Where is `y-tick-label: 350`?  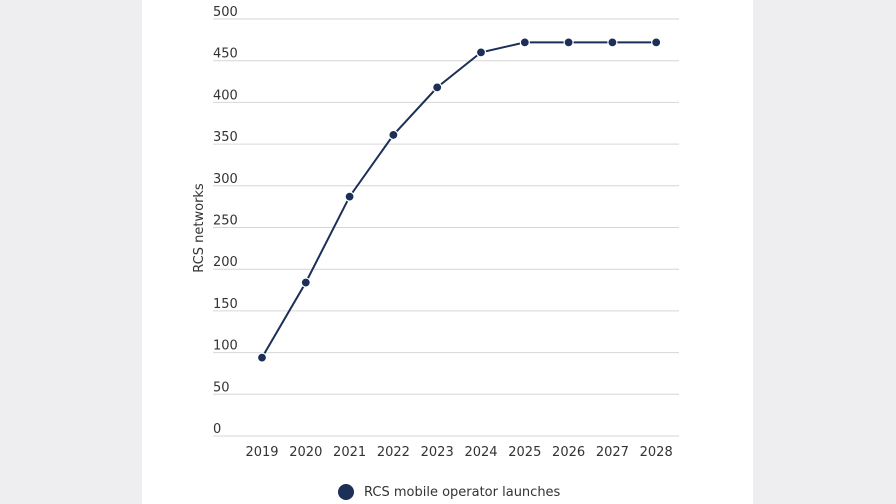
y-tick-label: 350 is located at coordinates (225, 137).